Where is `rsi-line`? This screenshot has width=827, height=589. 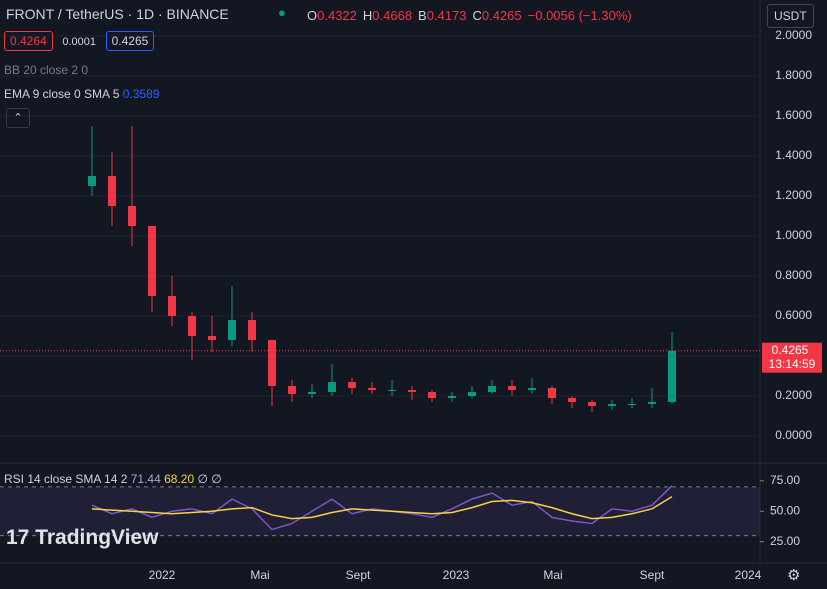 rsi-line is located at coordinates (382, 508).